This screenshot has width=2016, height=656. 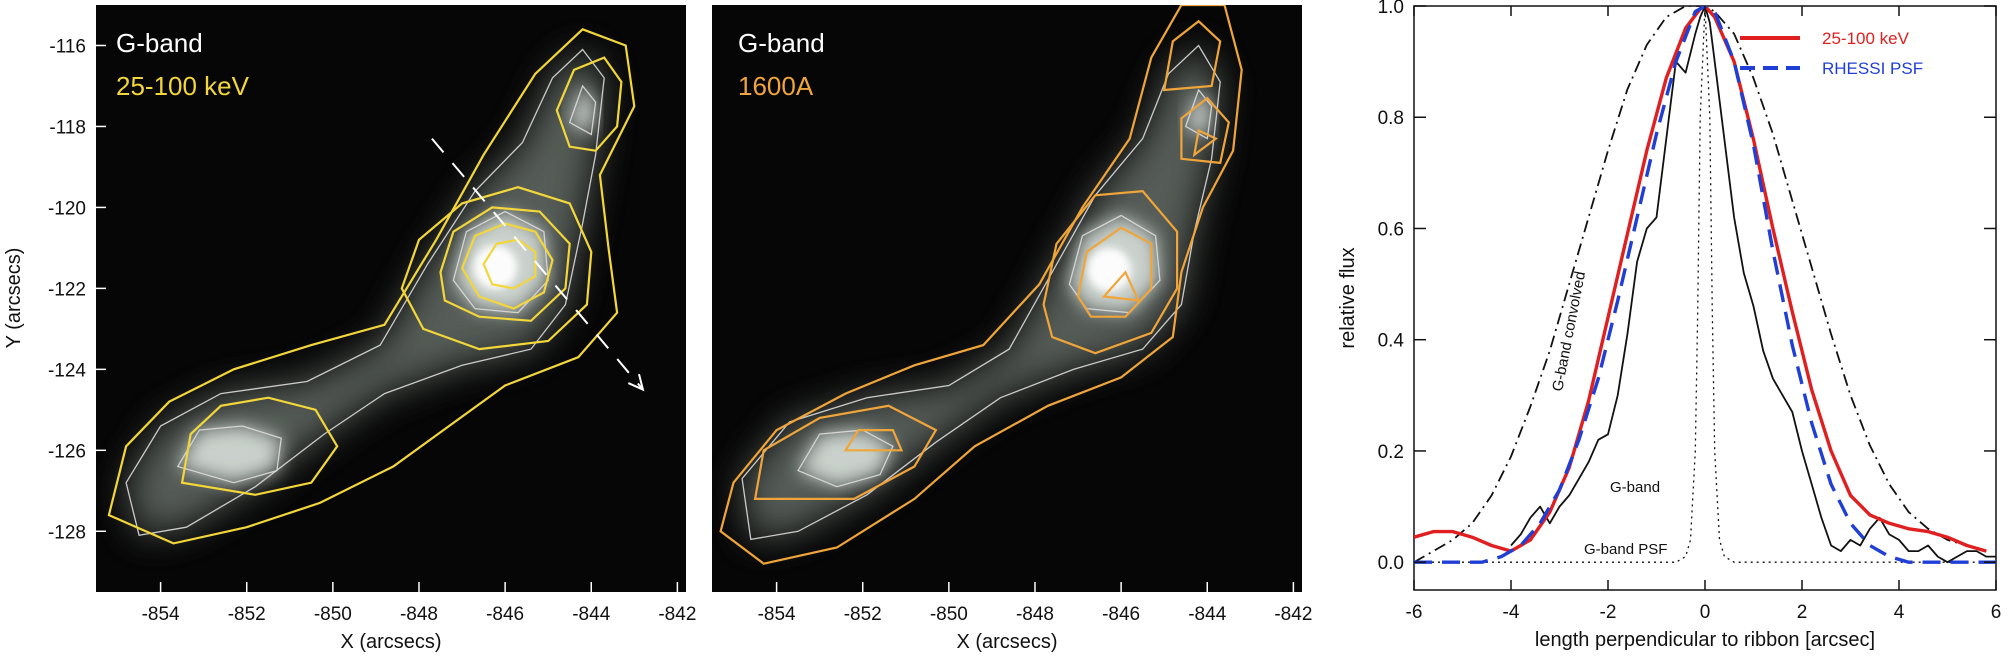 What do you see at coordinates (1391, 118) in the screenshot?
I see `panel-right-ytick-label: 0.8` at bounding box center [1391, 118].